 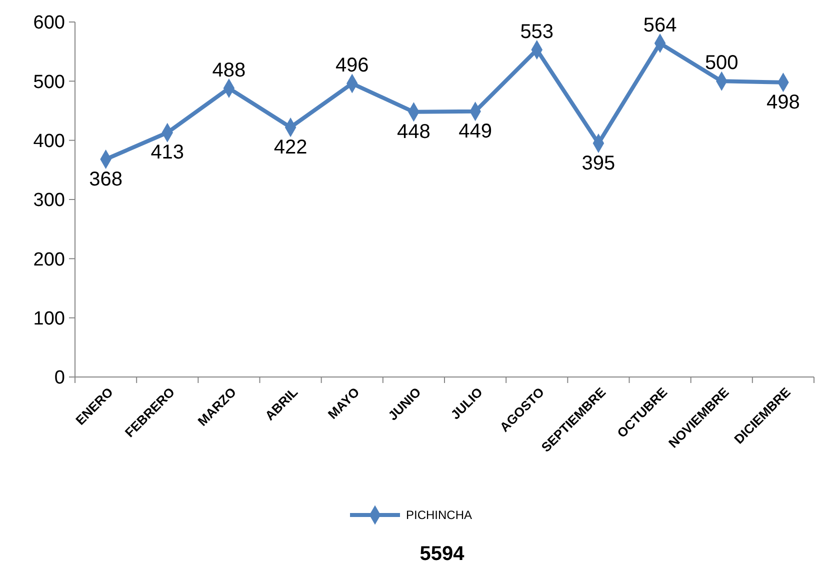 I want to click on data-label: 395, so click(x=599, y=163).